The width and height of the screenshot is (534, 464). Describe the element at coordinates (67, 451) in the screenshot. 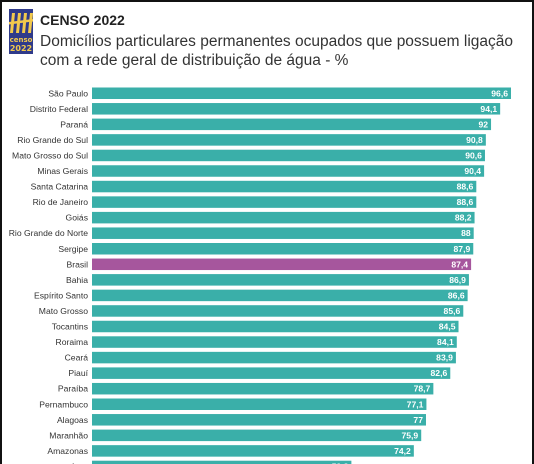

I see `category-label-amazonas: Amazonas` at that location.